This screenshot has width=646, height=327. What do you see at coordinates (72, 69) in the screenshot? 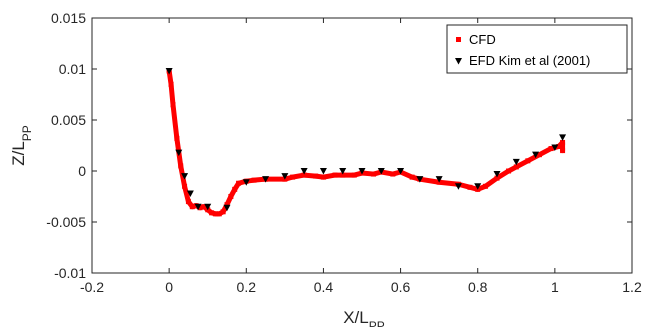
I see `y-tick-label: 0.01` at bounding box center [72, 69].